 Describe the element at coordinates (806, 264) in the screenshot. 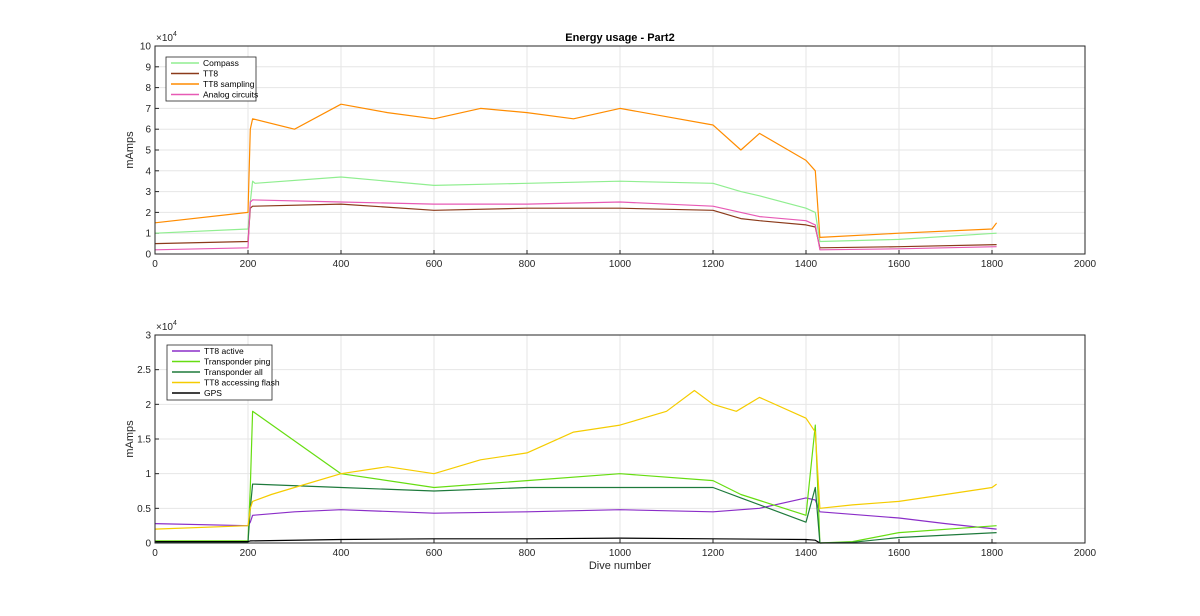

I see `panel1-x-tick-label: 1400` at that location.